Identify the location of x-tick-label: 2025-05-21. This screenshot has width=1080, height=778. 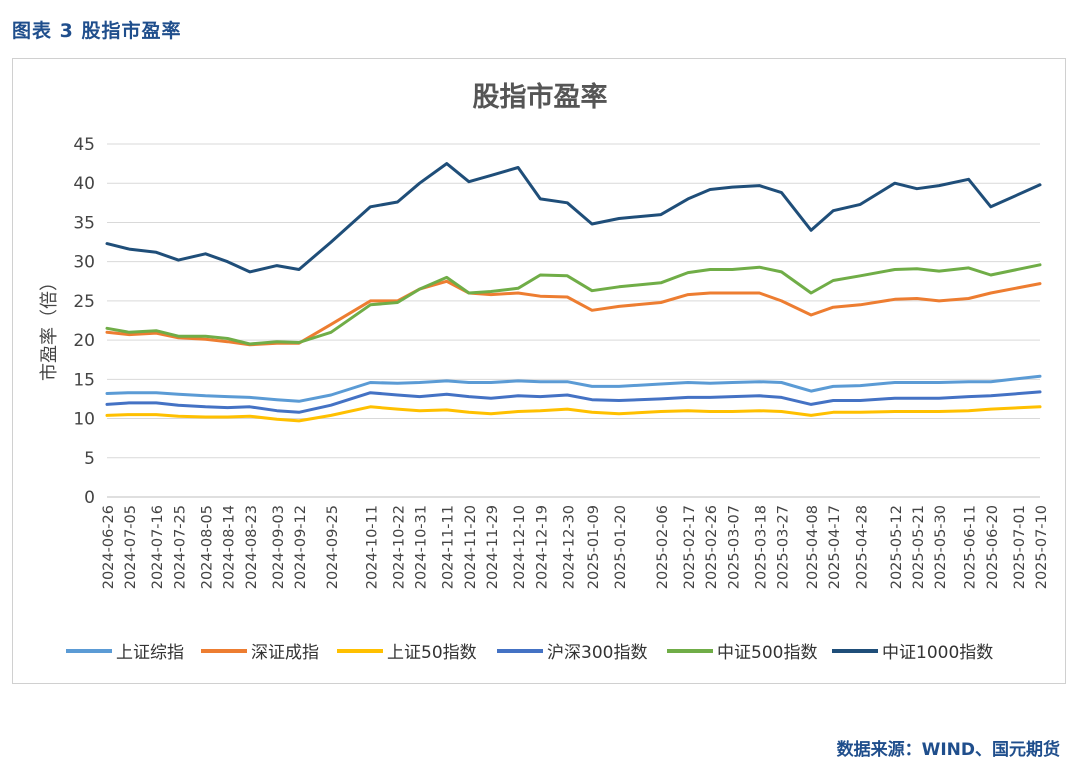
(919, 547).